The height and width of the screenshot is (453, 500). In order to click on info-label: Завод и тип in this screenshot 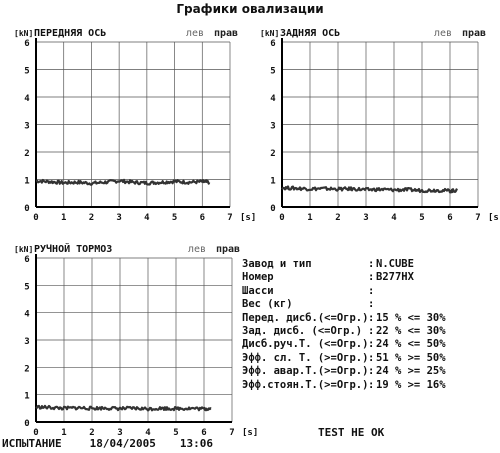, I will do `click(277, 264)`.